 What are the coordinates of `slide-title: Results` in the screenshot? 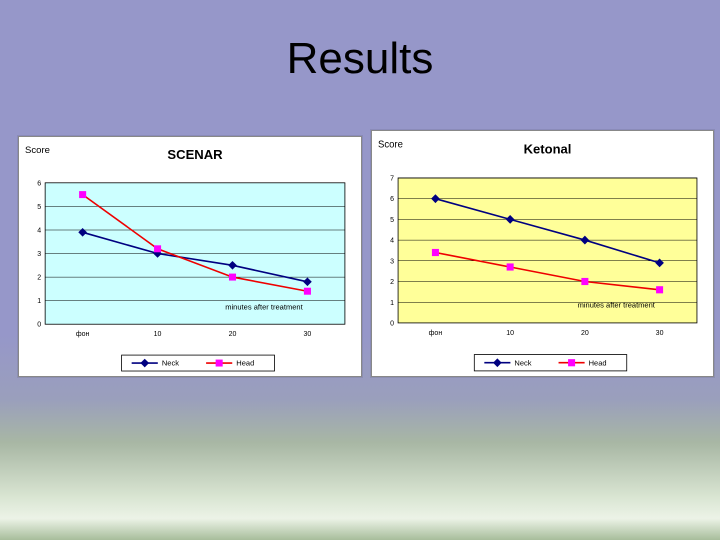 It's located at (360, 58).